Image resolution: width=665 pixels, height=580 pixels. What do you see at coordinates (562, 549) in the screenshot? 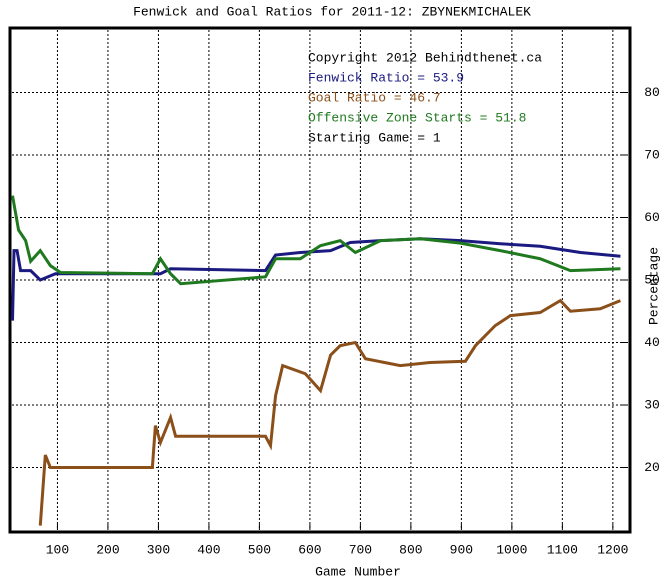
I see `x-tick-label: 1100` at bounding box center [562, 549].